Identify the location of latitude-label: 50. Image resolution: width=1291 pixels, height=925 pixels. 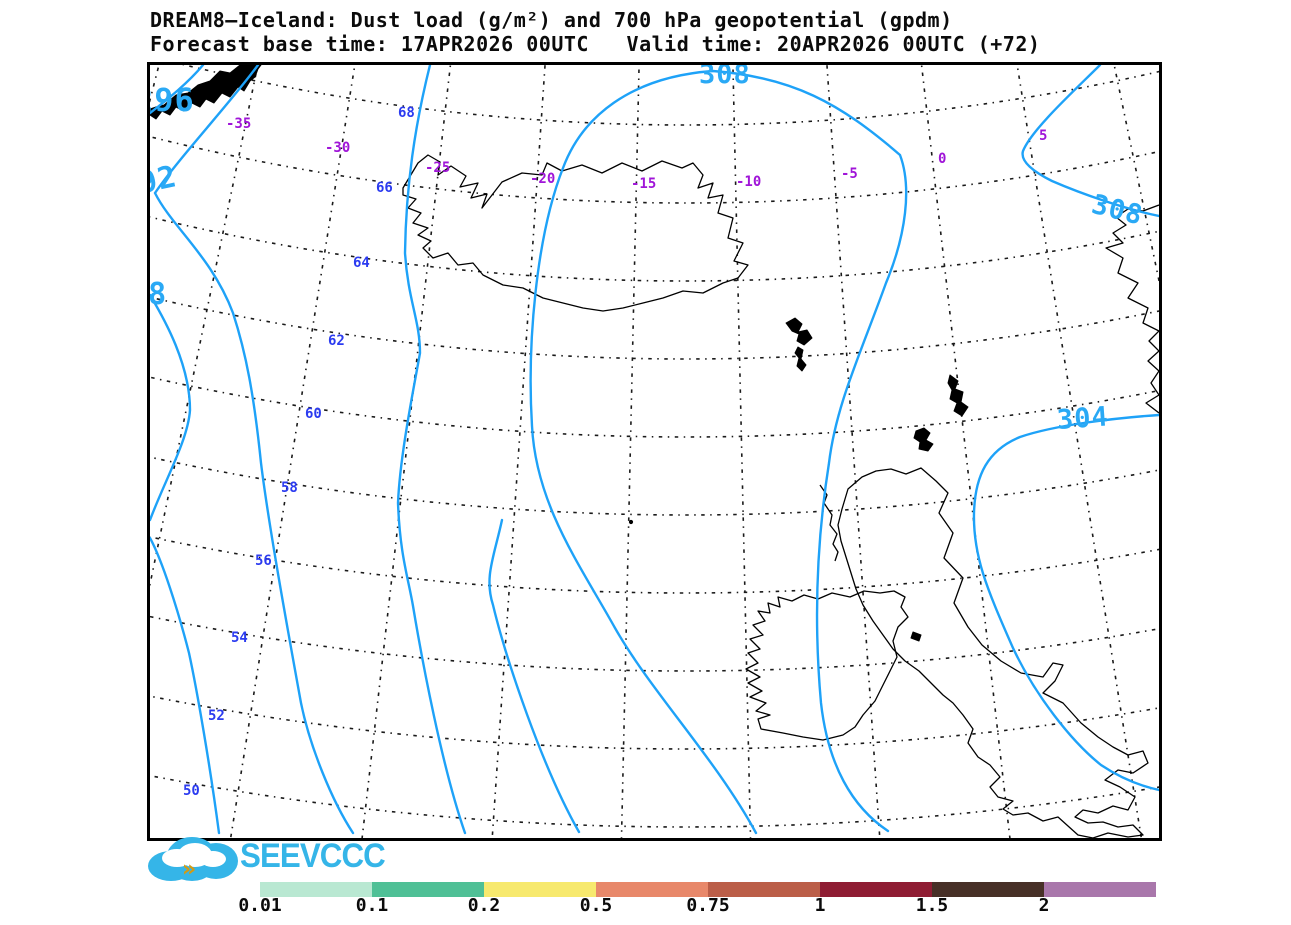
(191, 791).